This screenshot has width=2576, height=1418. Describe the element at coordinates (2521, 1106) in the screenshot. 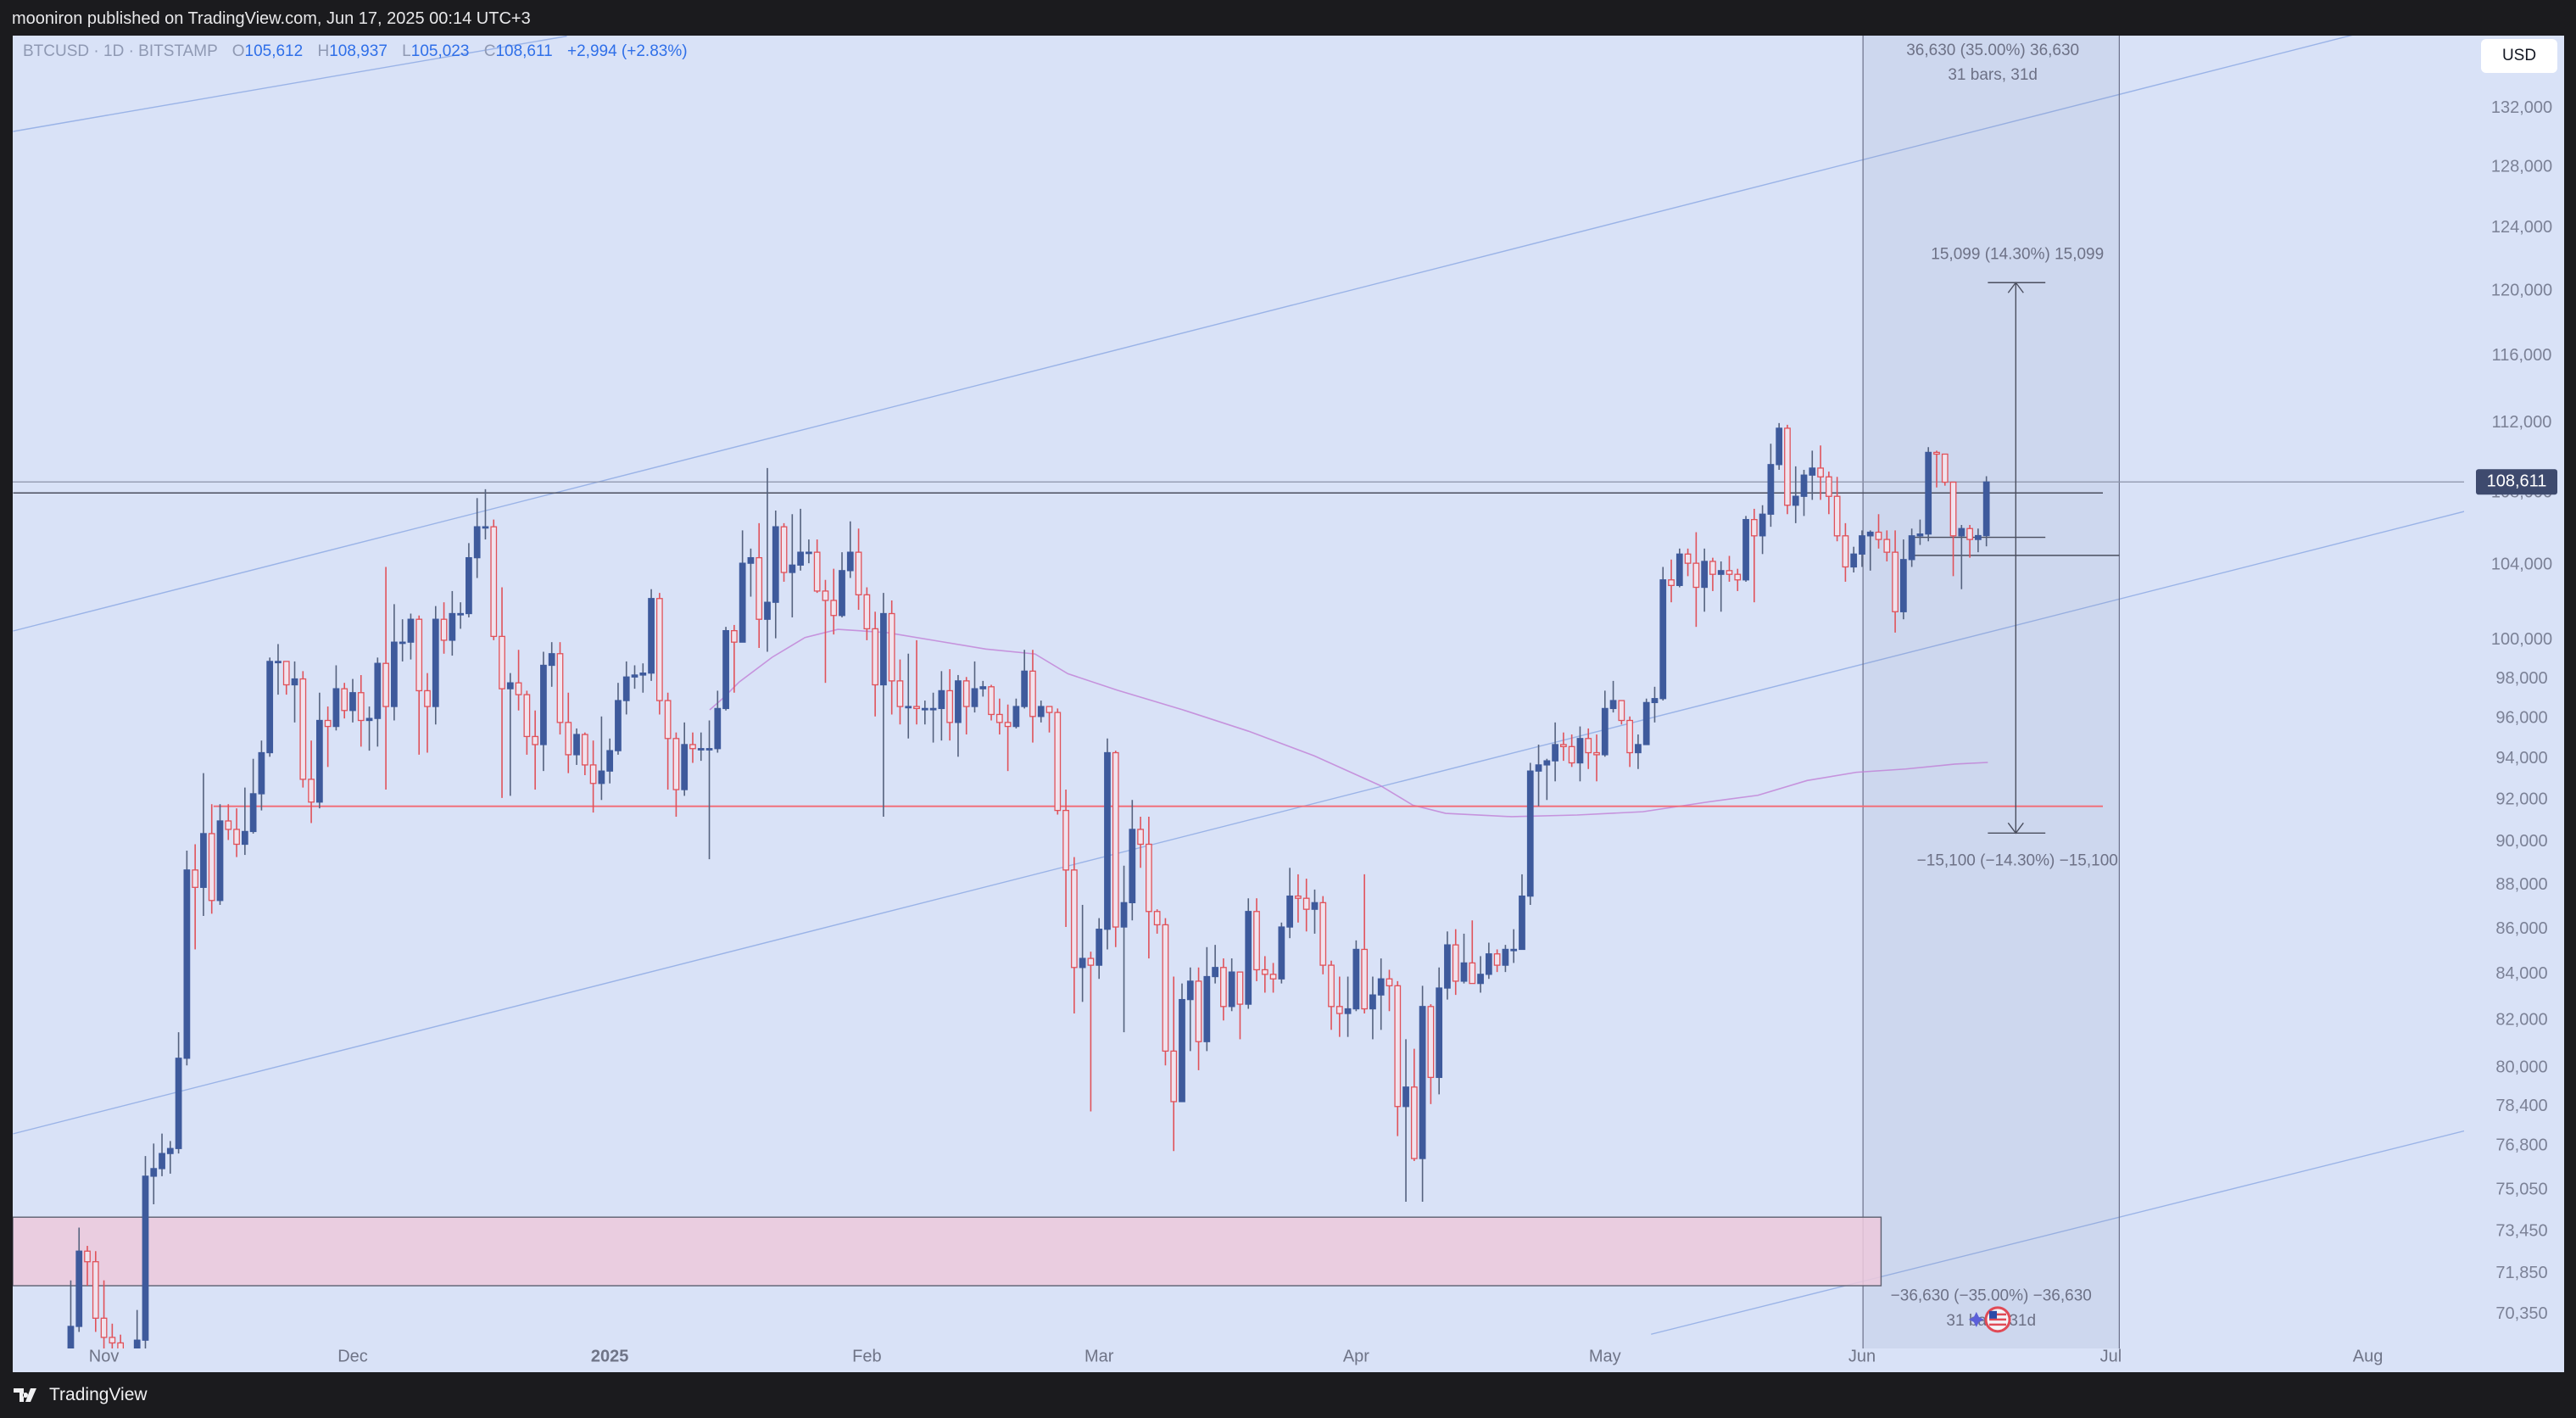

I see `y-tick-label: 78,400` at that location.